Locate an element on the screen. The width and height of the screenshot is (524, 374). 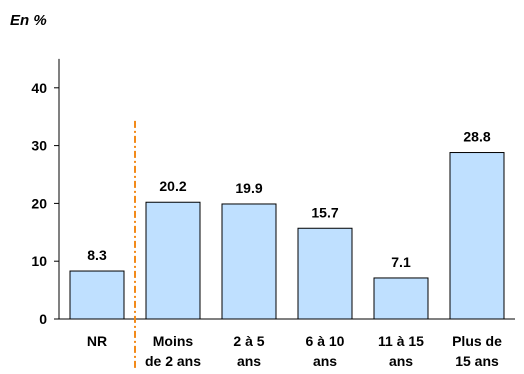
unit-label: En % is located at coordinates (28, 20).